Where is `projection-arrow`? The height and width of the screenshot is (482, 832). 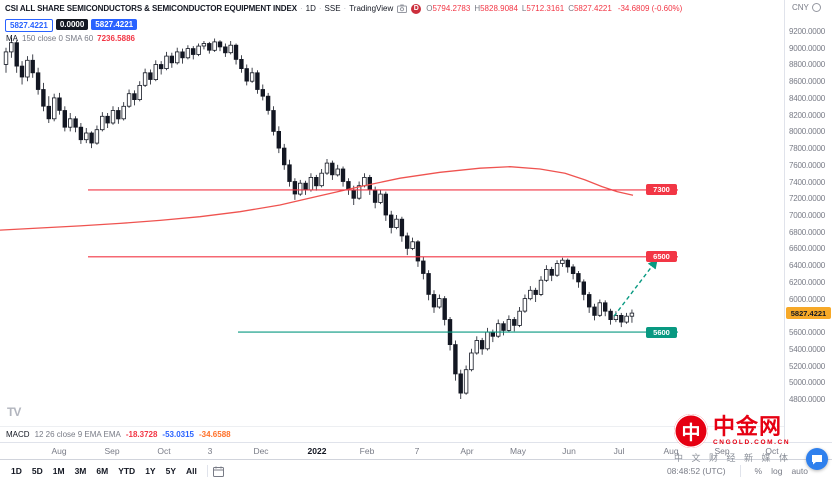 projection-arrow is located at coordinates (635, 287).